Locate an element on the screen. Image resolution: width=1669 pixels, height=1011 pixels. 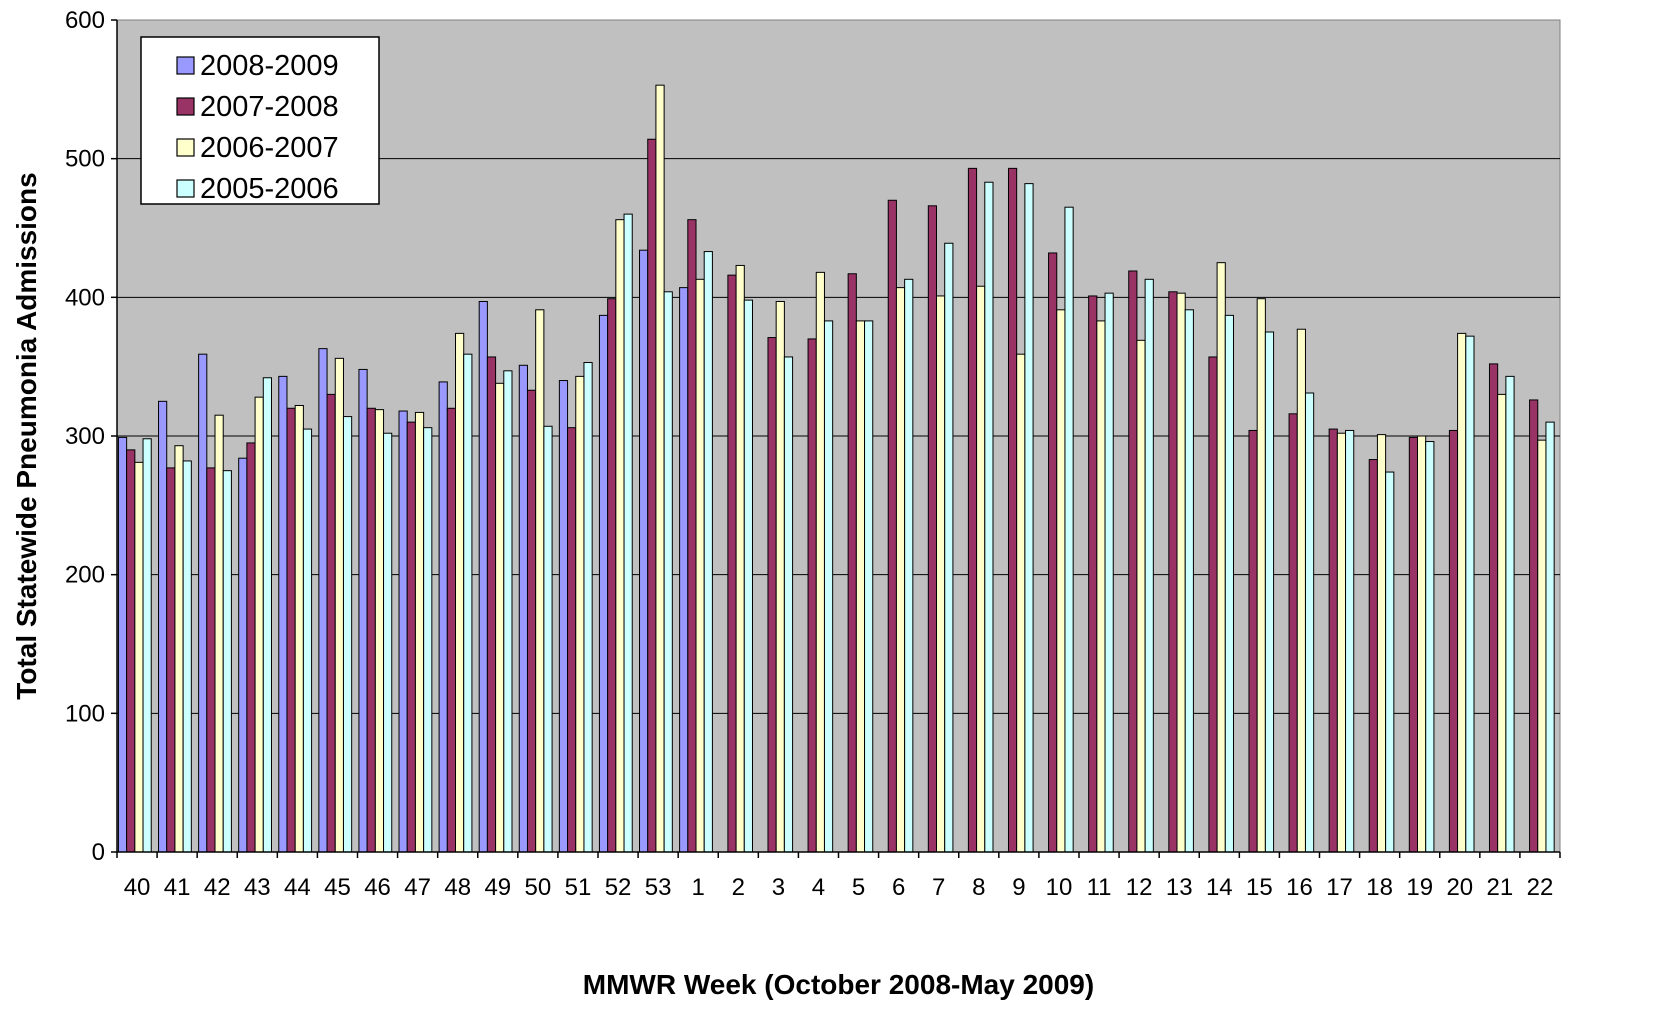
x-tick-label-50: 50 is located at coordinates (538, 887).